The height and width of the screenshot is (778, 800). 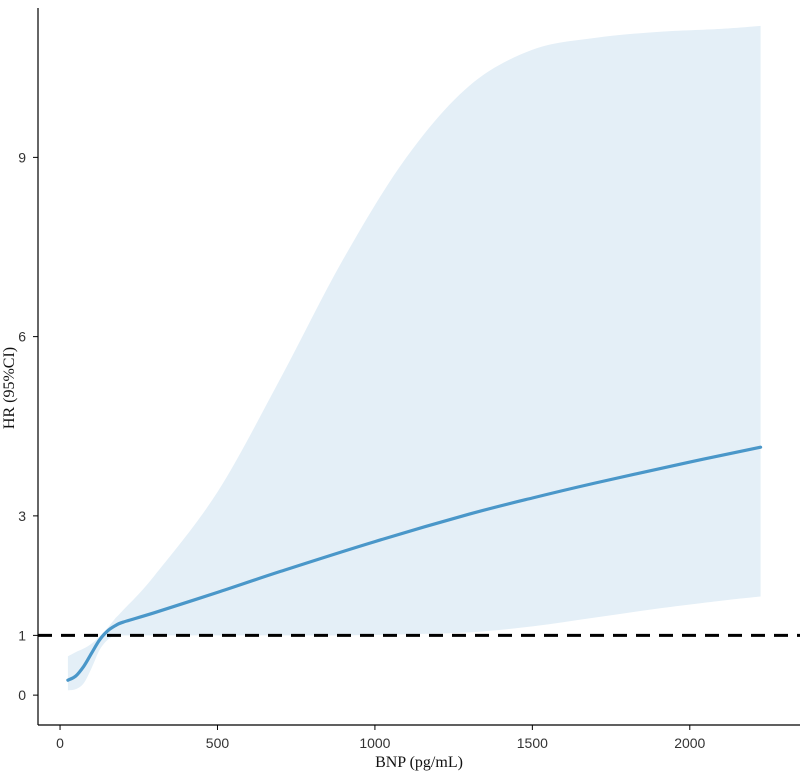 I want to click on y-tick-label: 6, so click(x=22, y=337).